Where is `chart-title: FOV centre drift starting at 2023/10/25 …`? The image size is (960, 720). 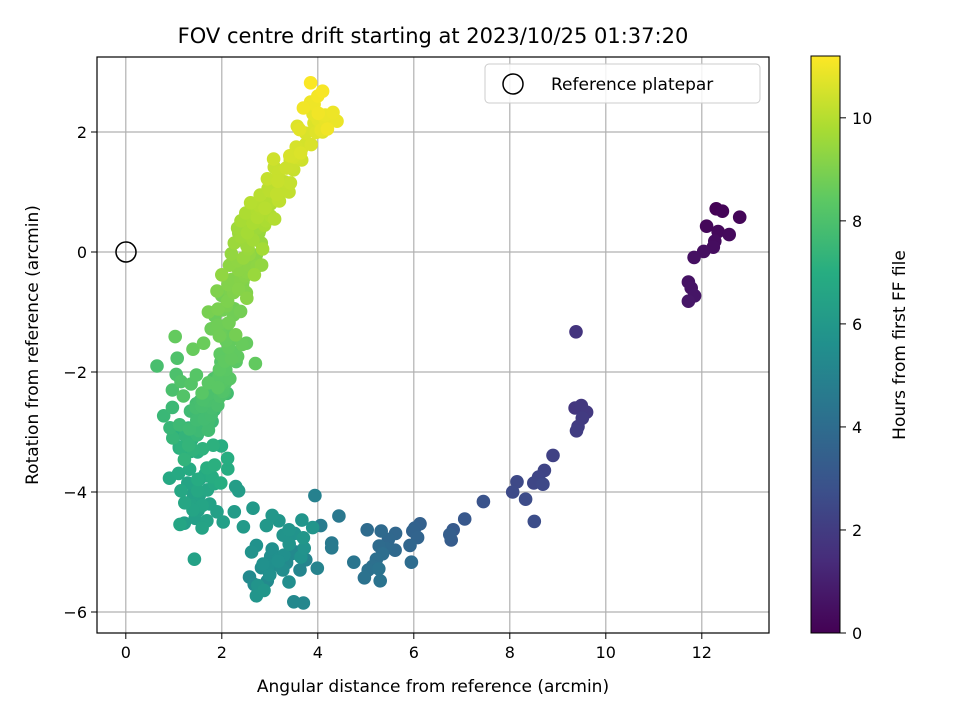 chart-title: FOV centre drift starting at 2023/10/25 … is located at coordinates (433, 36).